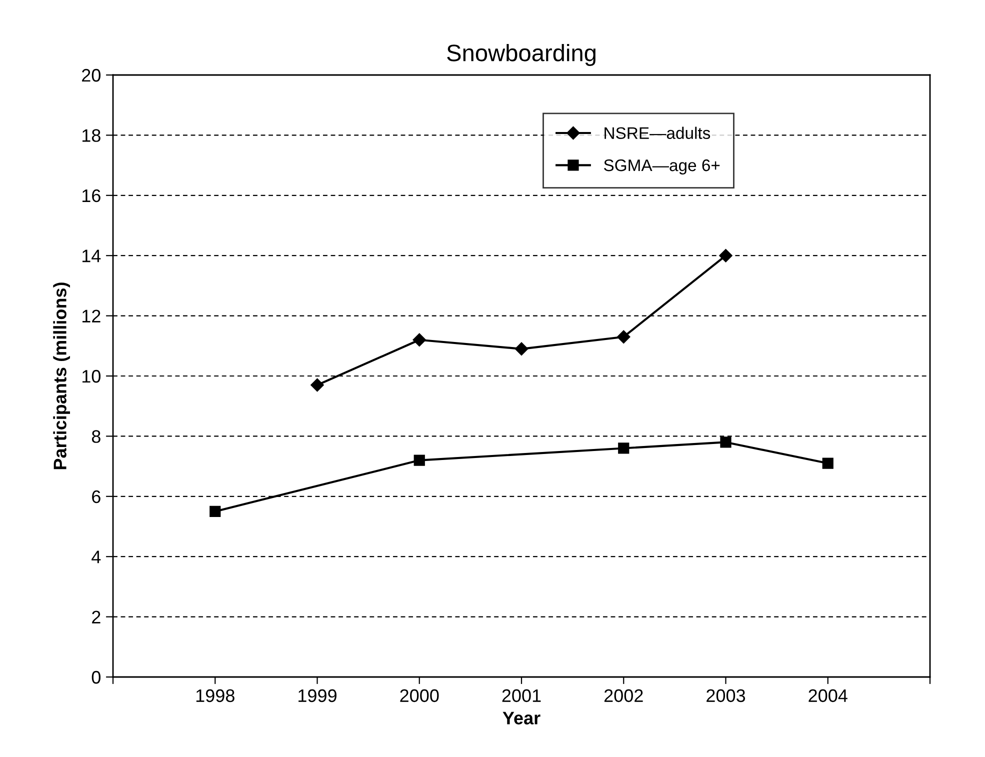 Image resolution: width=985 pixels, height=757 pixels. Describe the element at coordinates (96, 677) in the screenshot. I see `y-tick-label: 0` at that location.